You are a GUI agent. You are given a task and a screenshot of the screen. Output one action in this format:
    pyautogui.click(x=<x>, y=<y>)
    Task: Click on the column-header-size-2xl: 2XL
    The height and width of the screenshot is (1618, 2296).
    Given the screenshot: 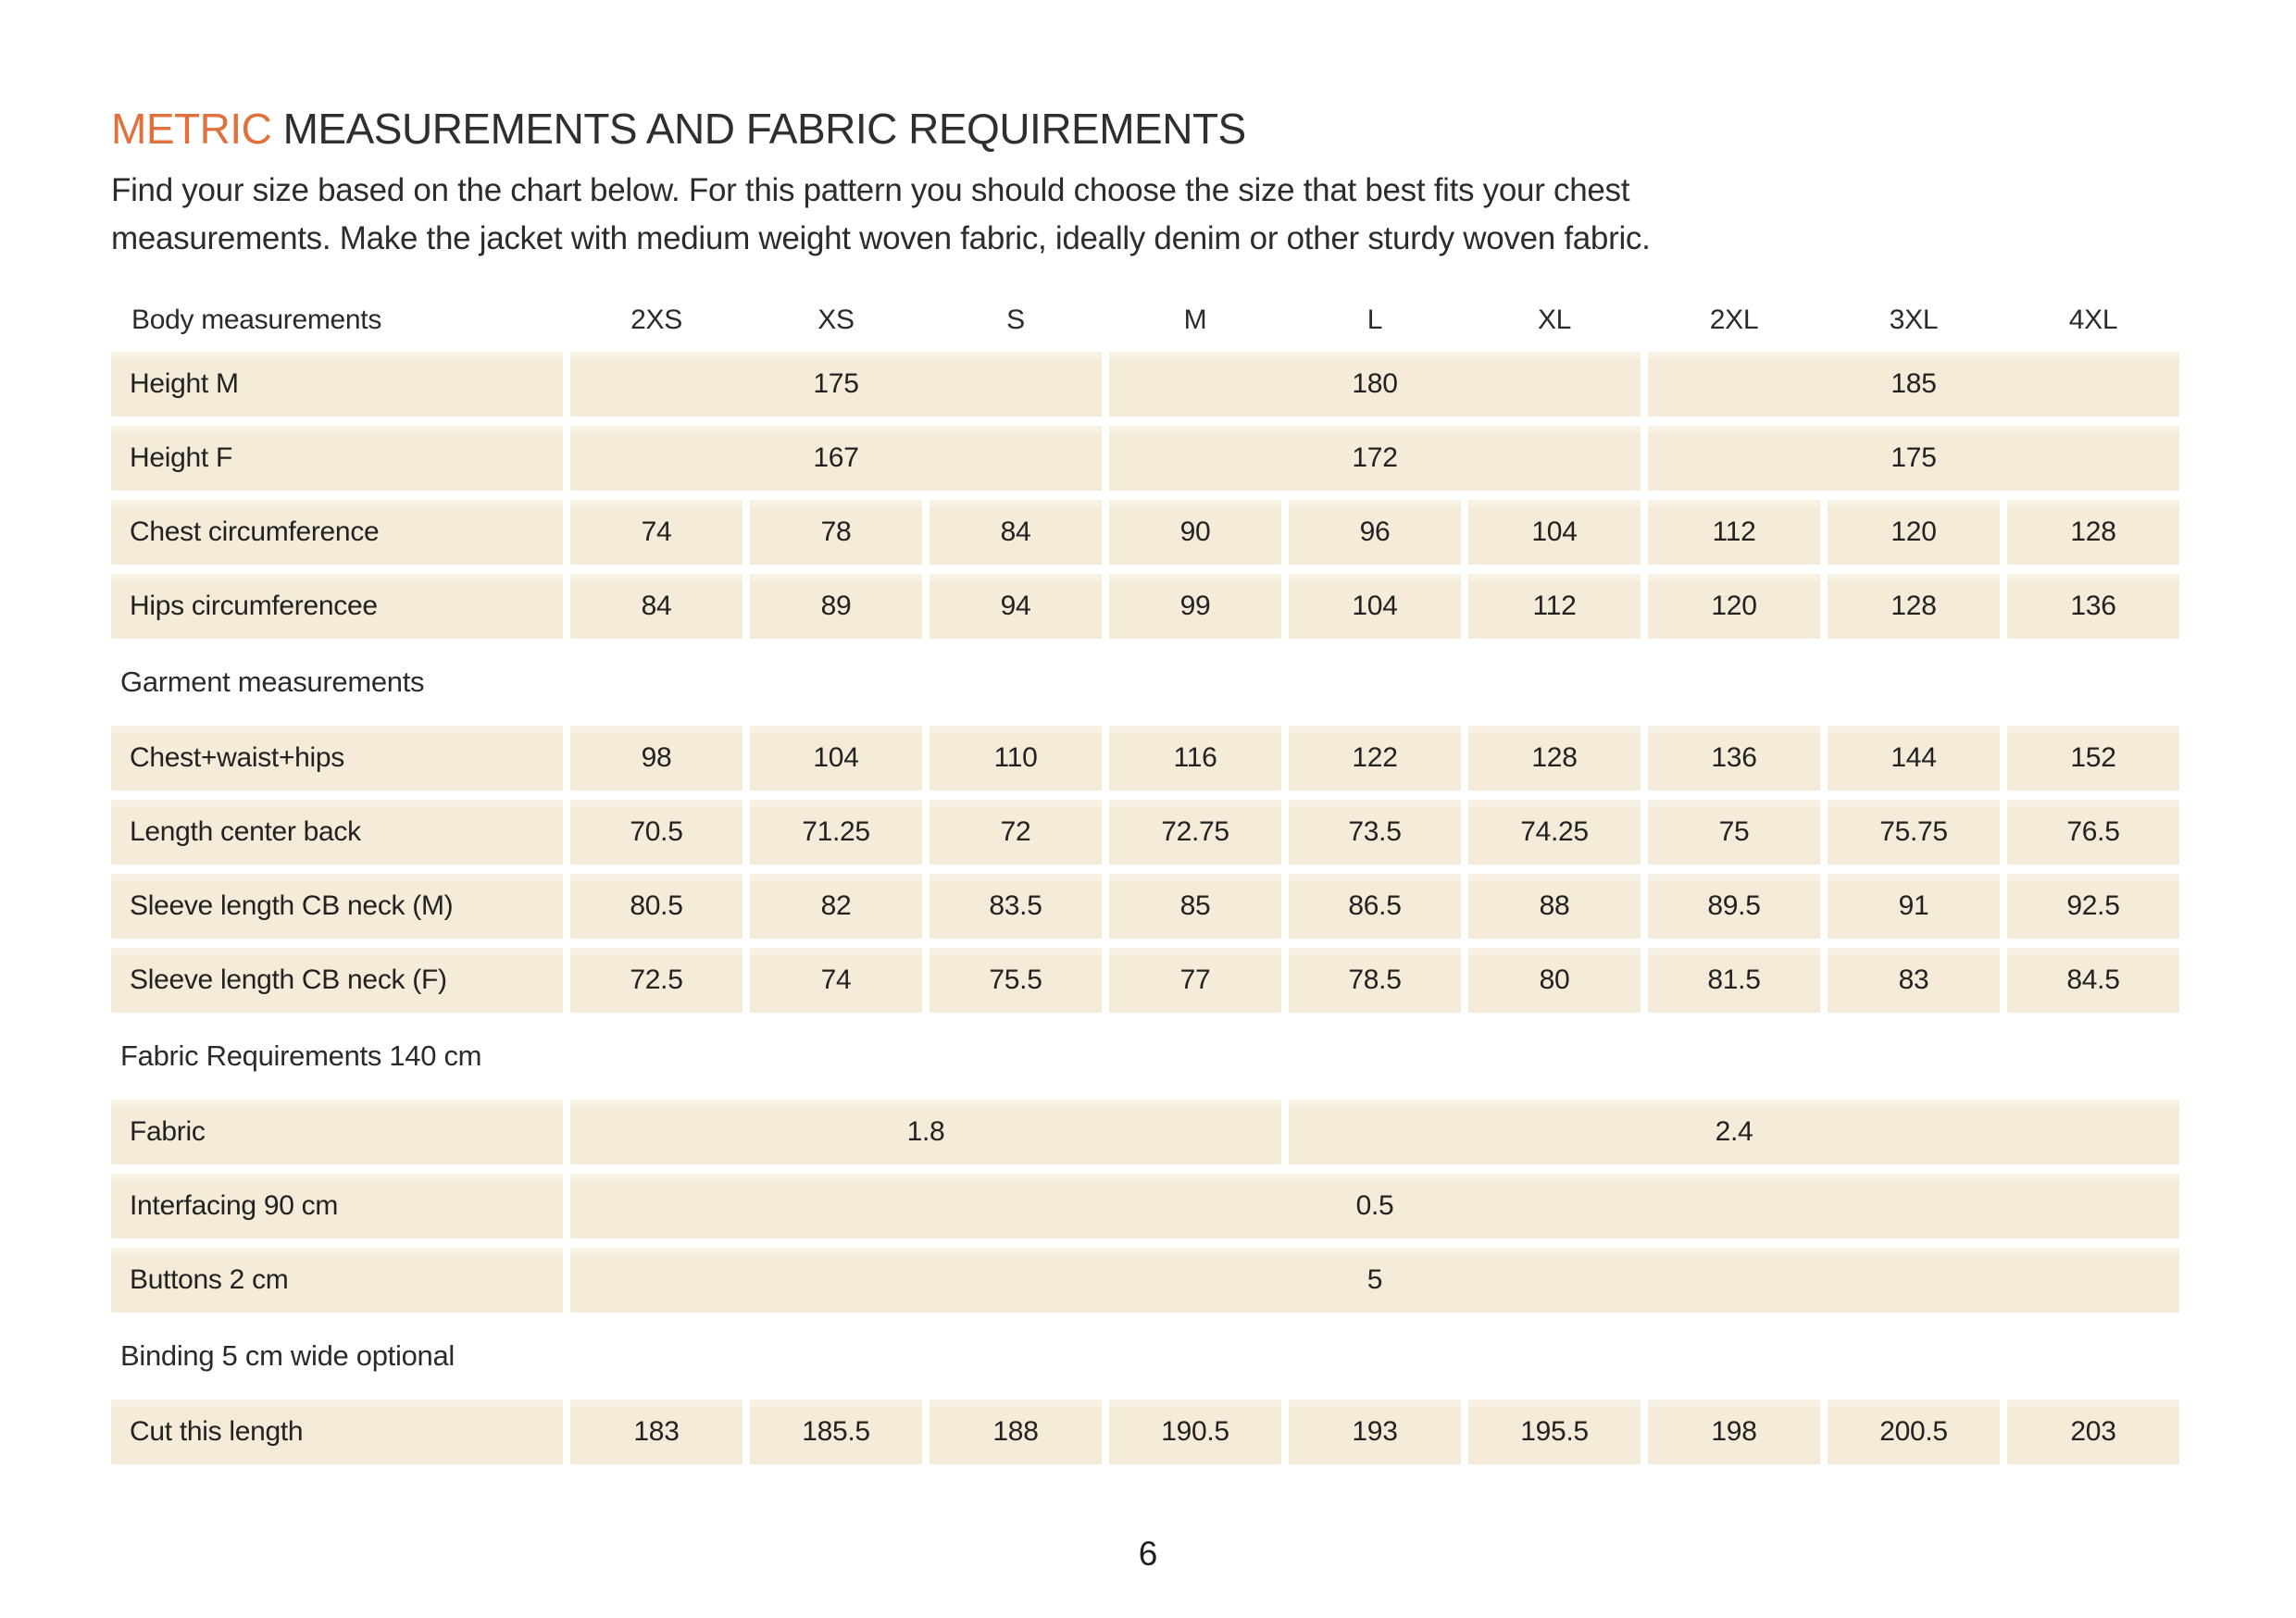 What is the action you would take?
    pyautogui.click(x=1734, y=320)
    